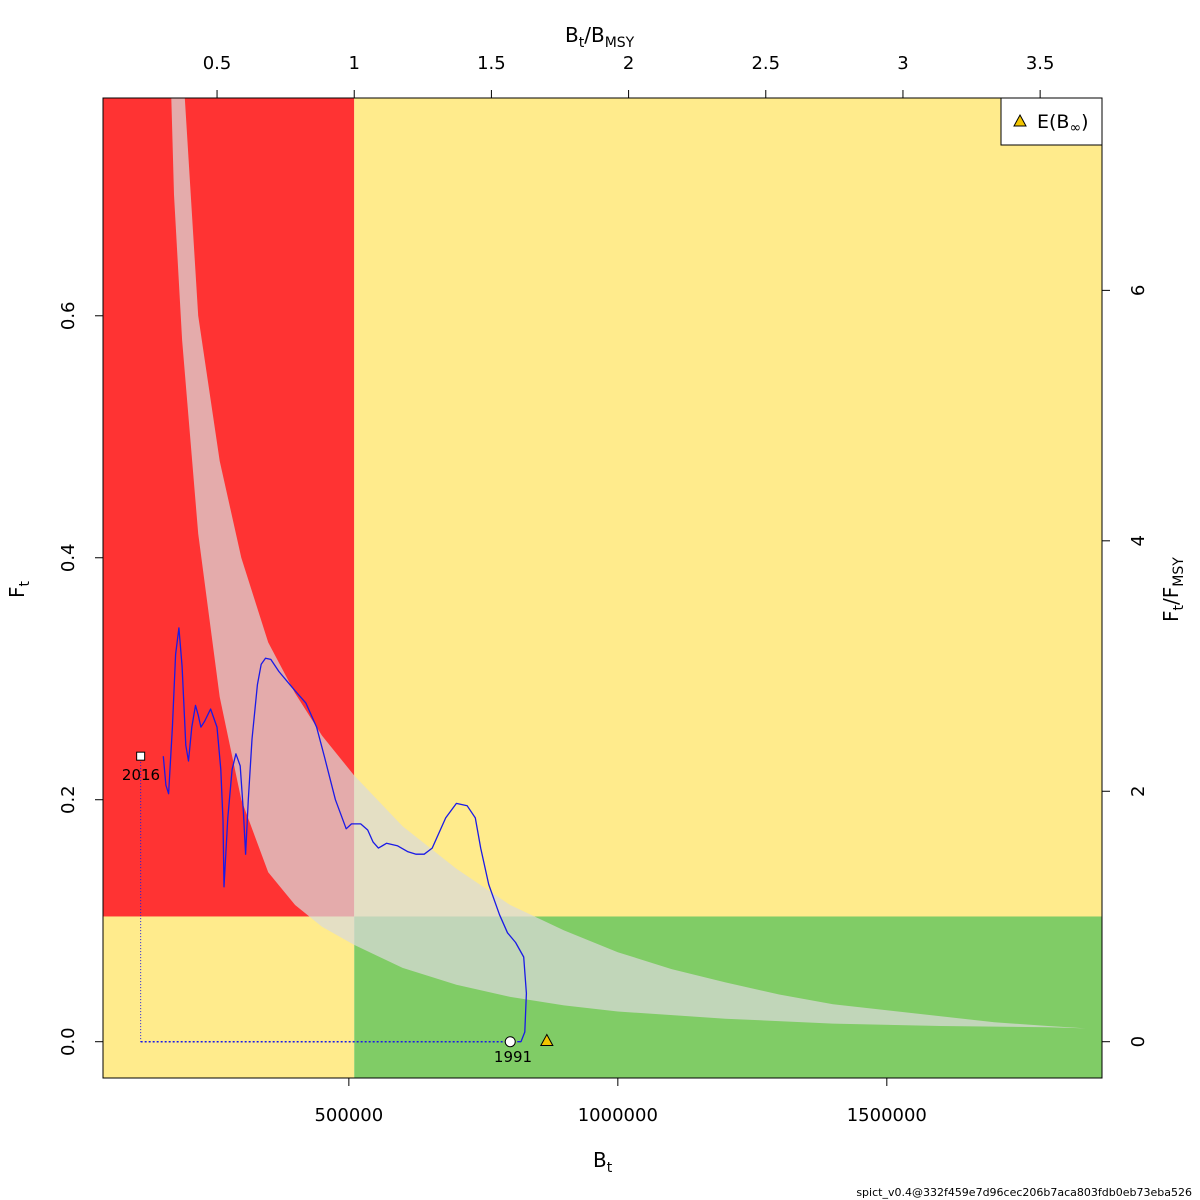 The height and width of the screenshot is (1200, 1200). I want to click on trajectory, so click(334, 835).